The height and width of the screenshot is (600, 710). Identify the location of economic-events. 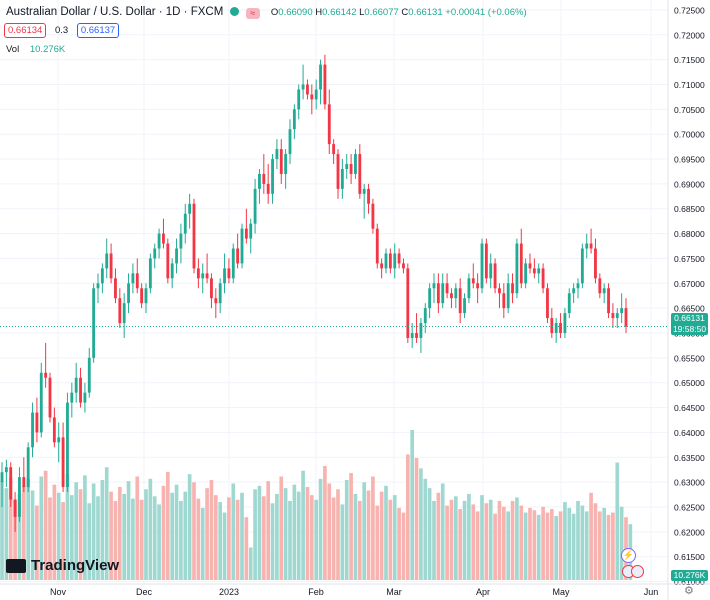
(633, 574).